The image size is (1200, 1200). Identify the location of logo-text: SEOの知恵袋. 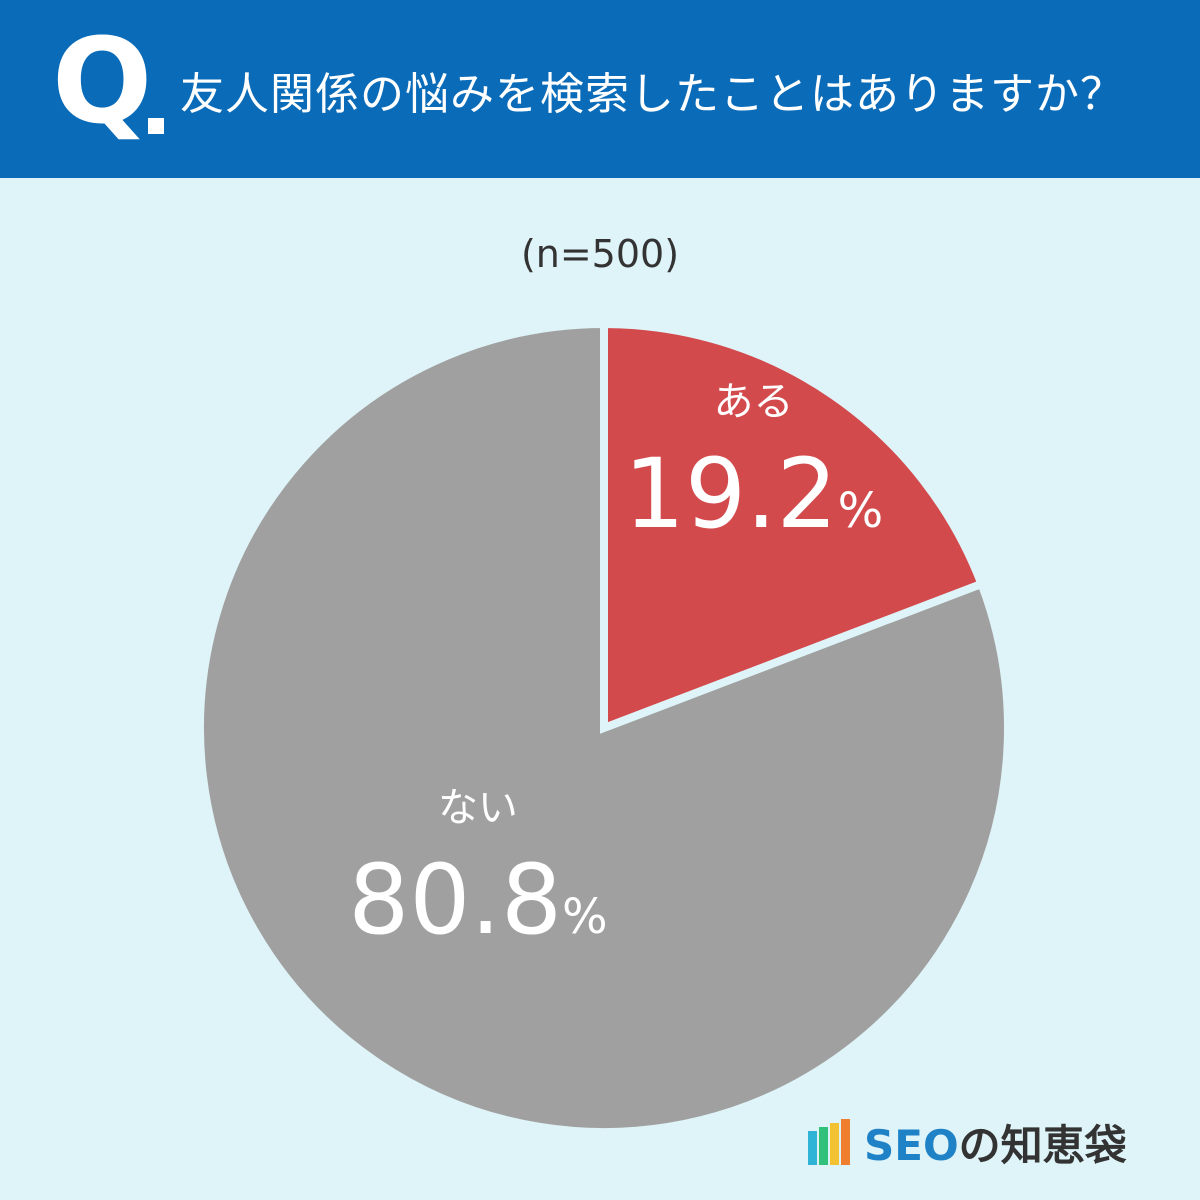
(995, 1142).